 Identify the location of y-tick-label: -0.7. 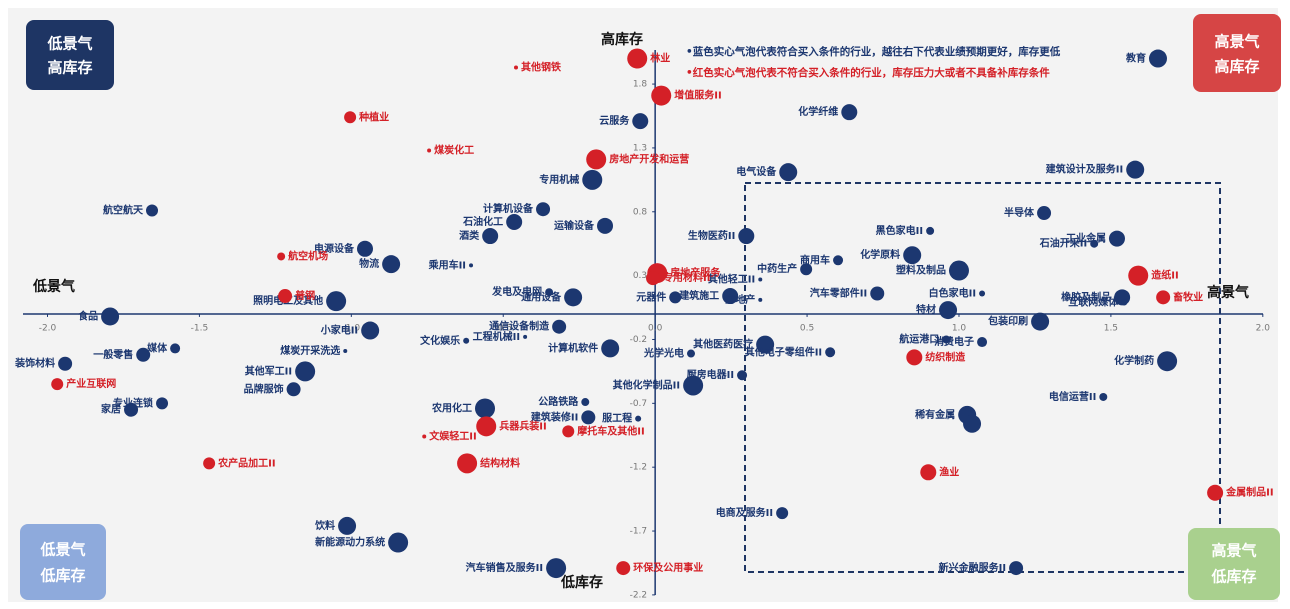
(639, 404).